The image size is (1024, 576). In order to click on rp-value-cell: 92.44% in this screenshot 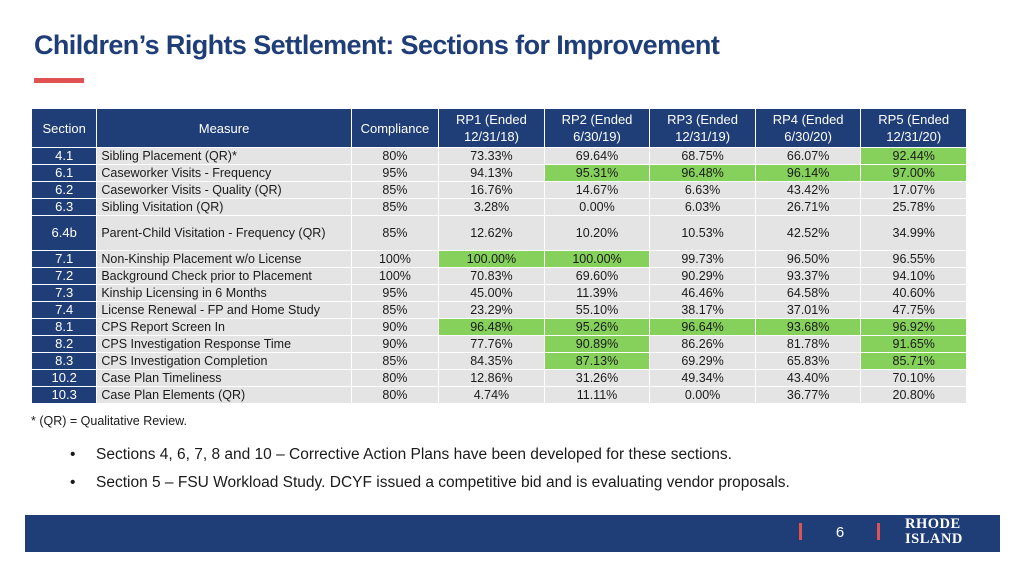, I will do `click(913, 156)`.